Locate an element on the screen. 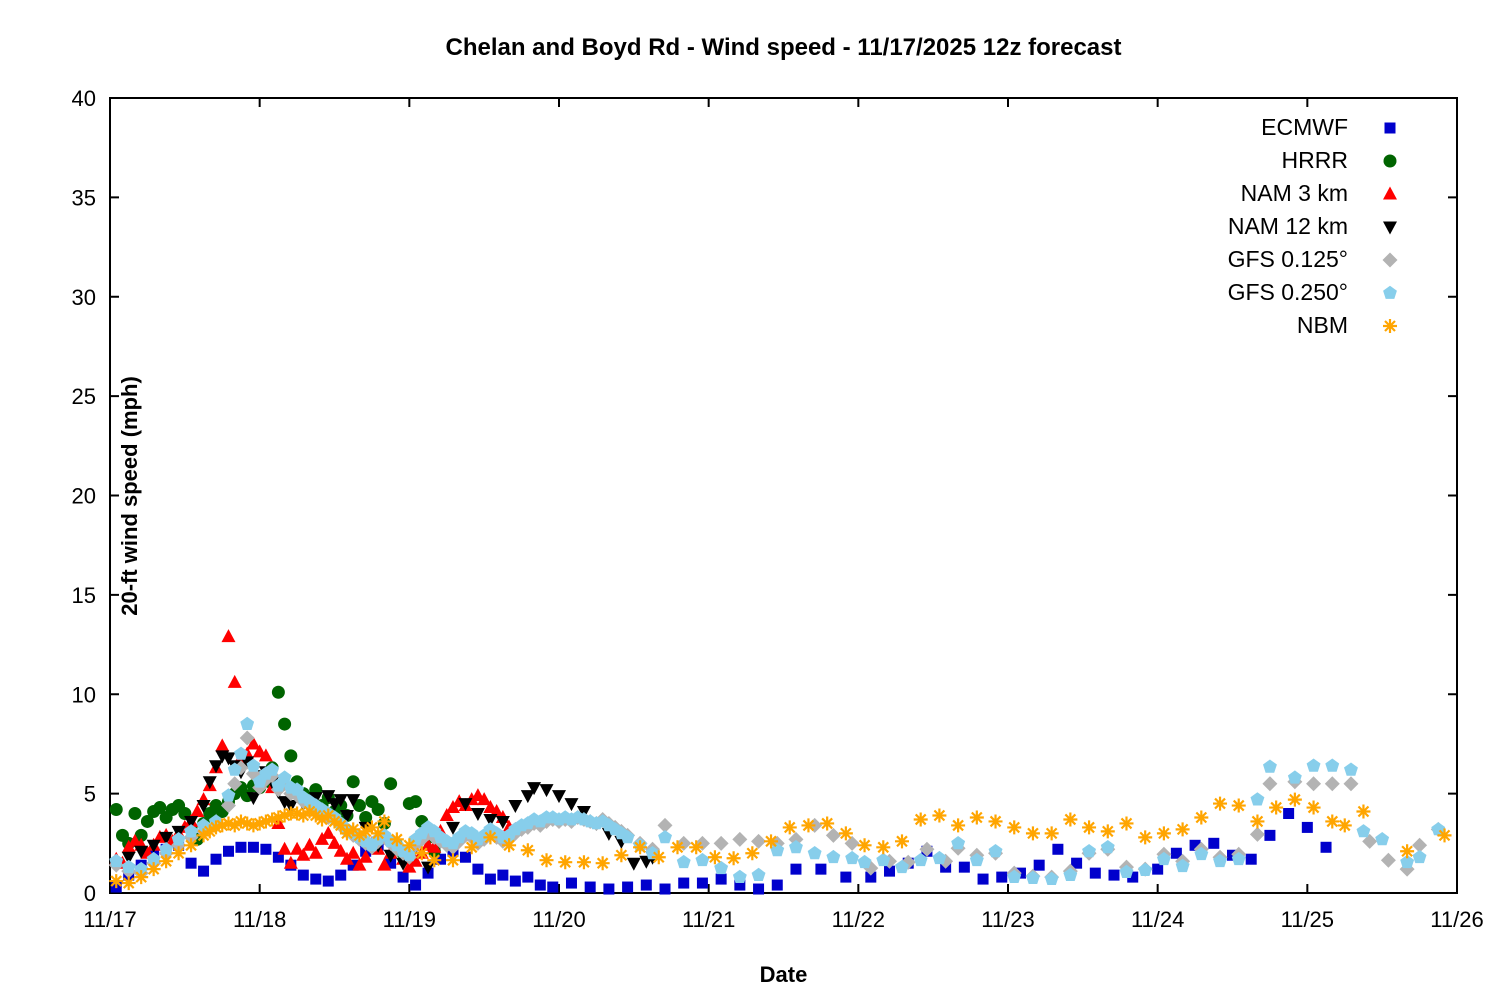  x-tick-label: 11/26 is located at coordinates (1456, 919).